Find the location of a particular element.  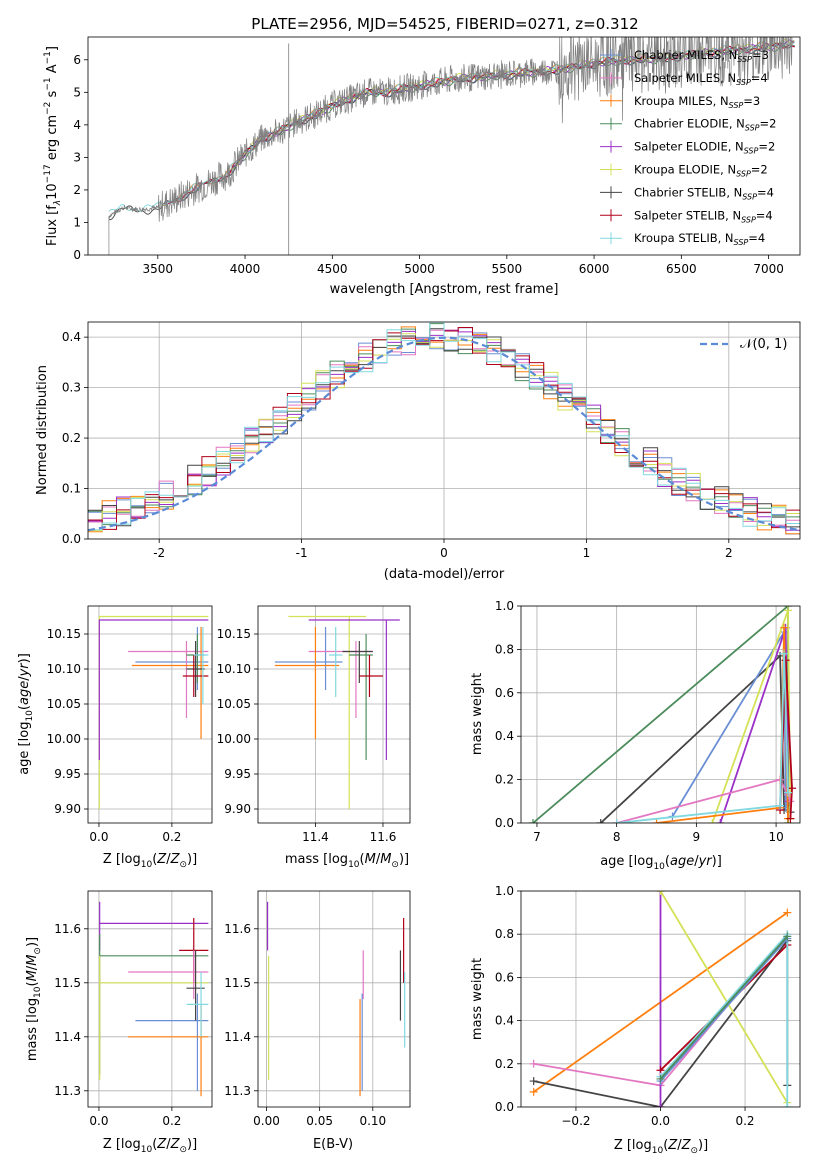

label-part: / is located at coordinates (168, 859).